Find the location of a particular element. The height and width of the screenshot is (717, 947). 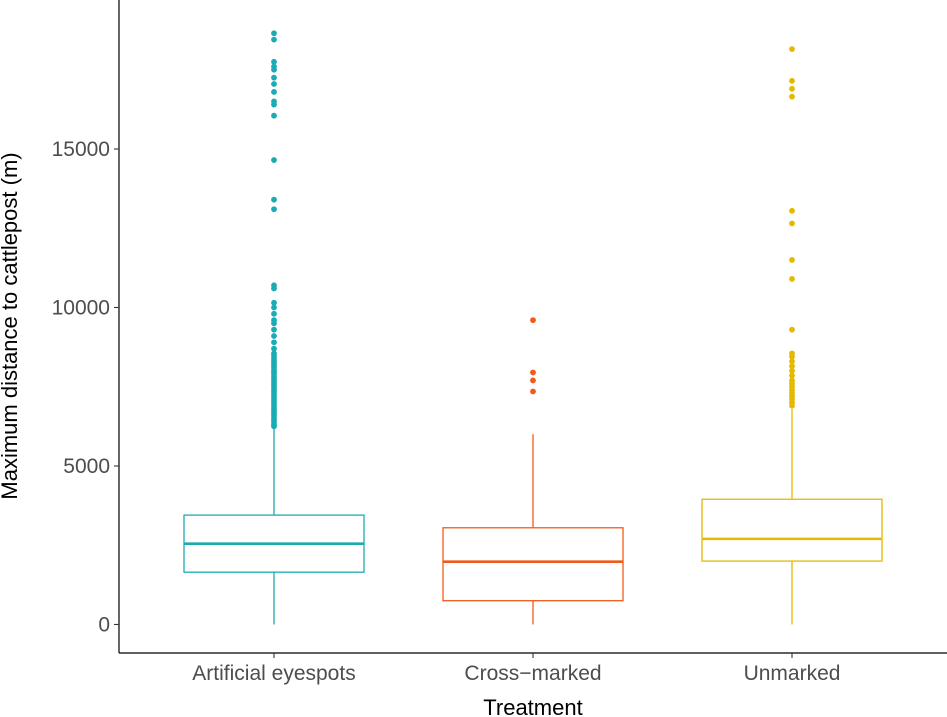

y-tick-label: 5000 is located at coordinates (86, 466).